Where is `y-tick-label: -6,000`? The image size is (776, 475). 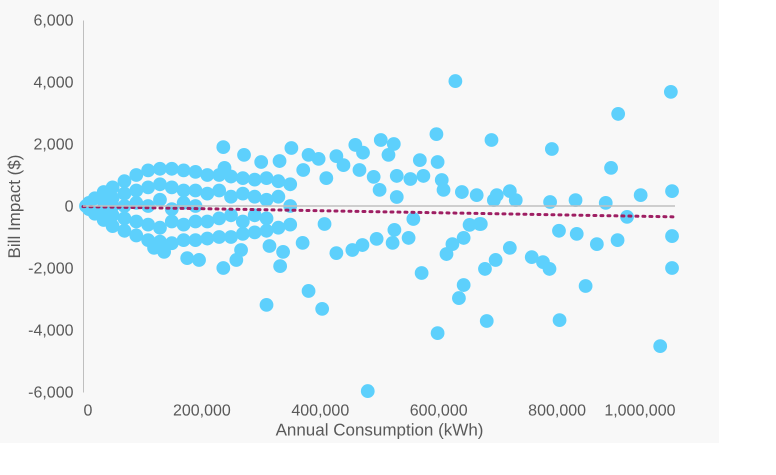 y-tick-label: -6,000 is located at coordinates (51, 393).